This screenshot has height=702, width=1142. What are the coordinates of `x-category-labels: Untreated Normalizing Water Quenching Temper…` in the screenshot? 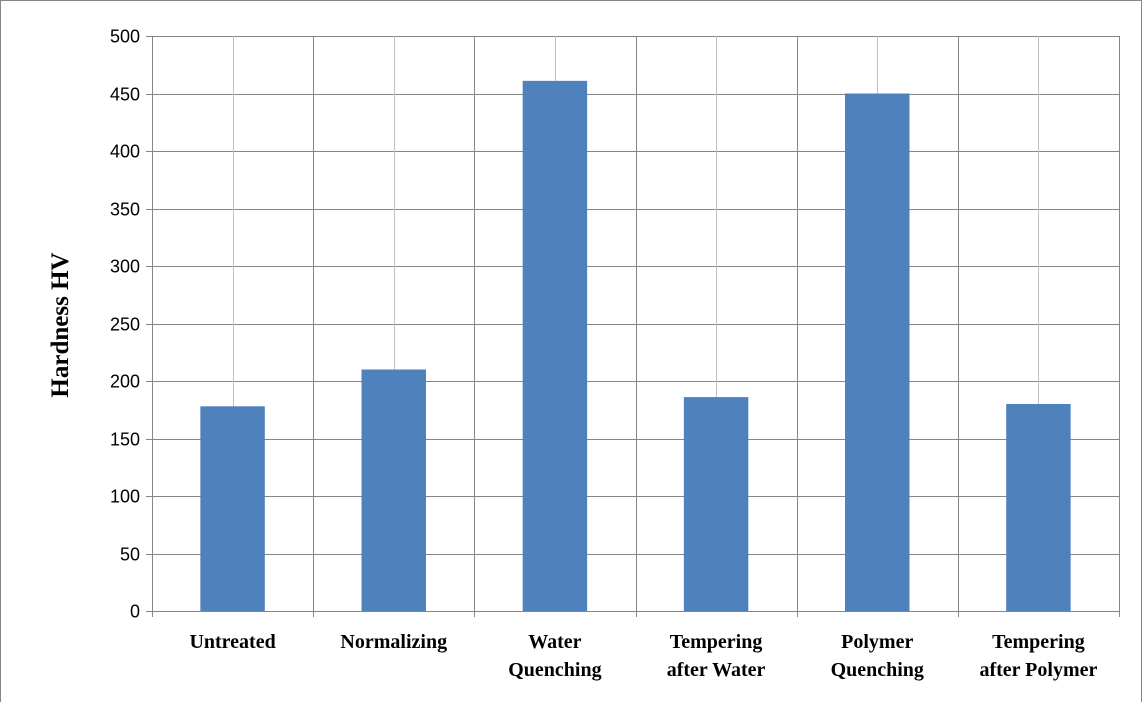 It's located at (643, 656).